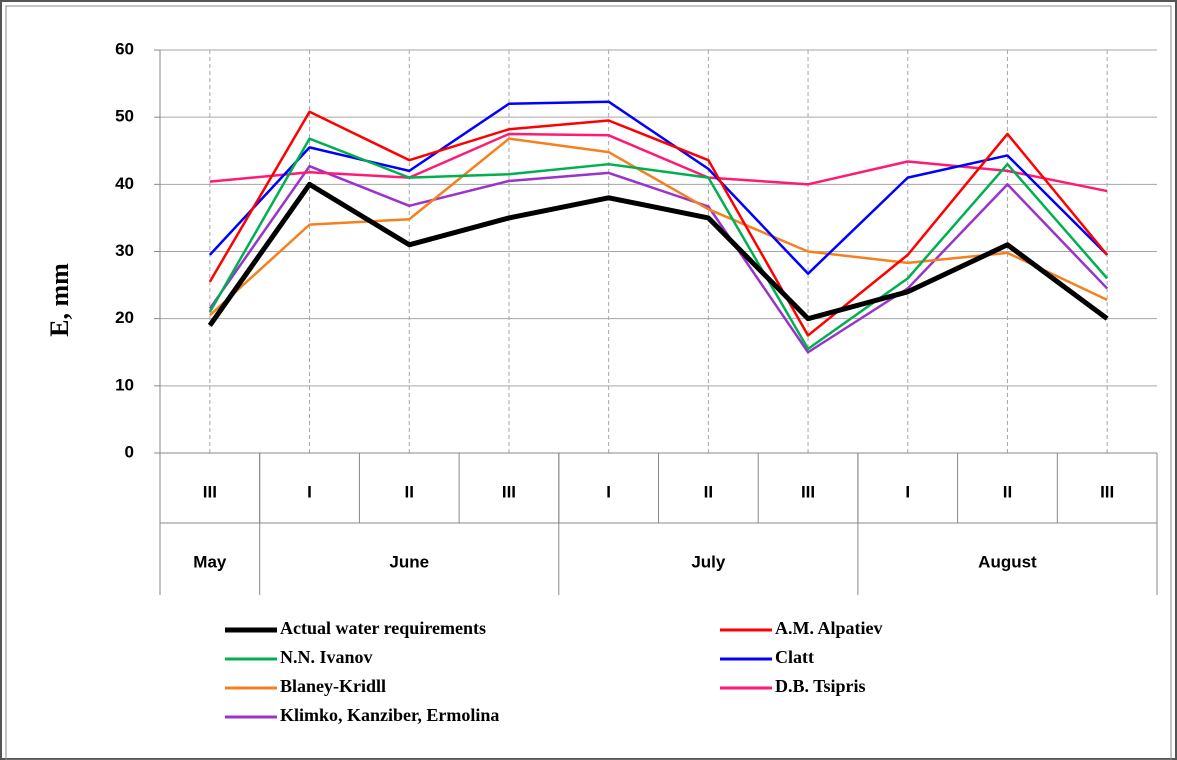  Describe the element at coordinates (1007, 561) in the screenshot. I see `month-label: August` at that location.